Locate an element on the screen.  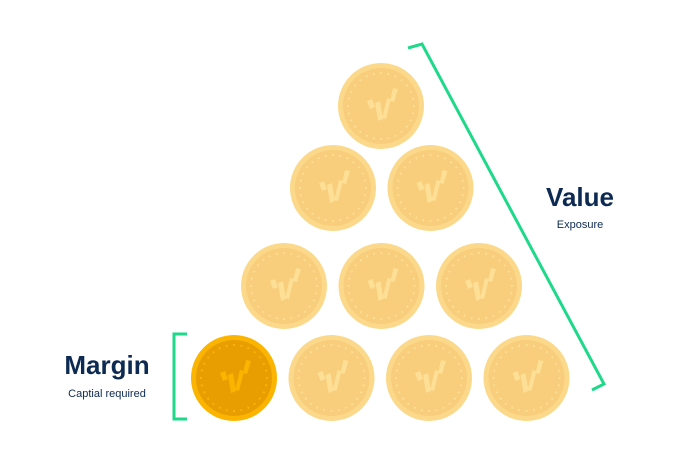
margin-title: Margin is located at coordinates (107, 365).